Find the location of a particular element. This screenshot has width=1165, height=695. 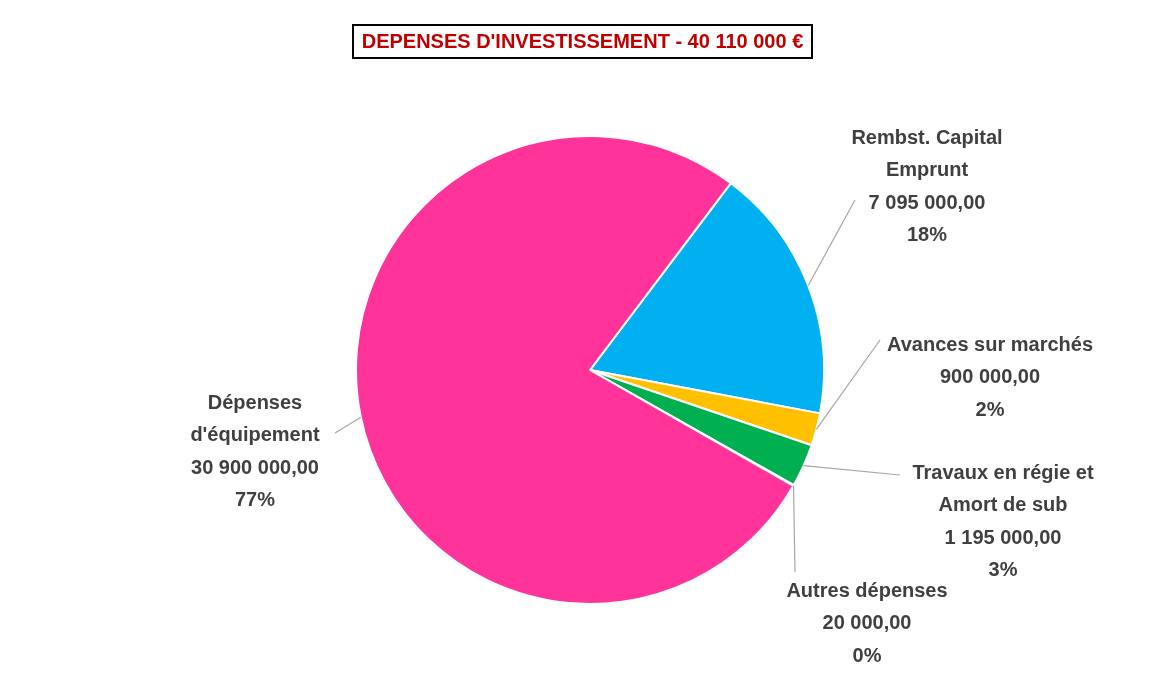

slice-label: Autres dépenses is located at coordinates (867, 589).